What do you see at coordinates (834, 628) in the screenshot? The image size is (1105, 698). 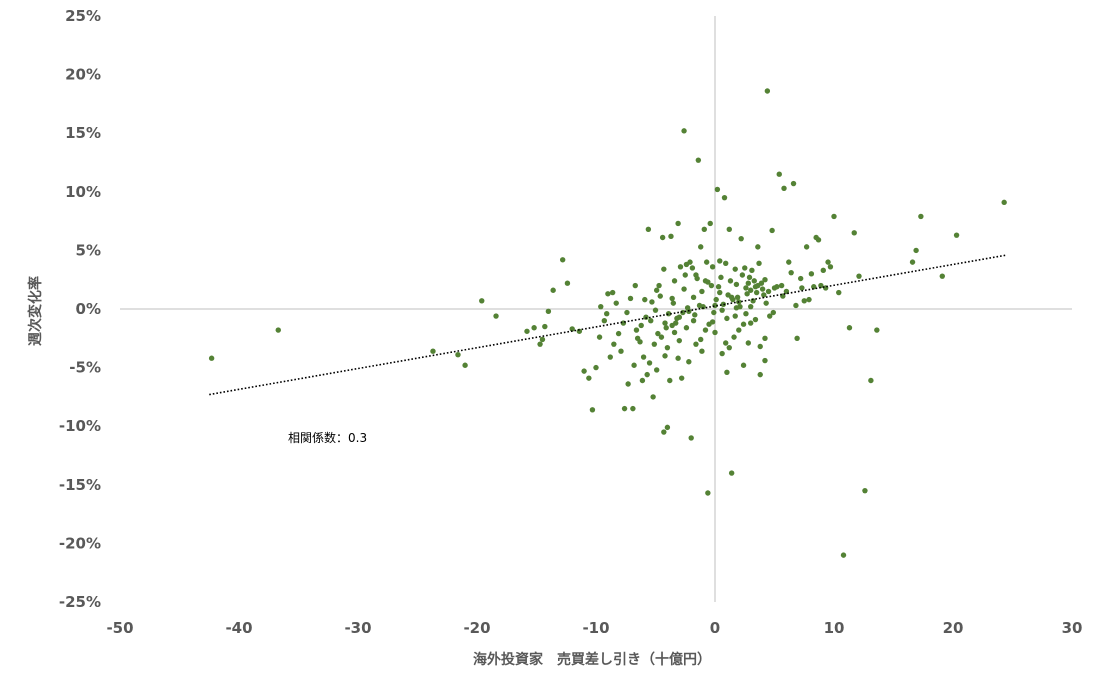 I see `x-tick-label: 10` at bounding box center [834, 628].